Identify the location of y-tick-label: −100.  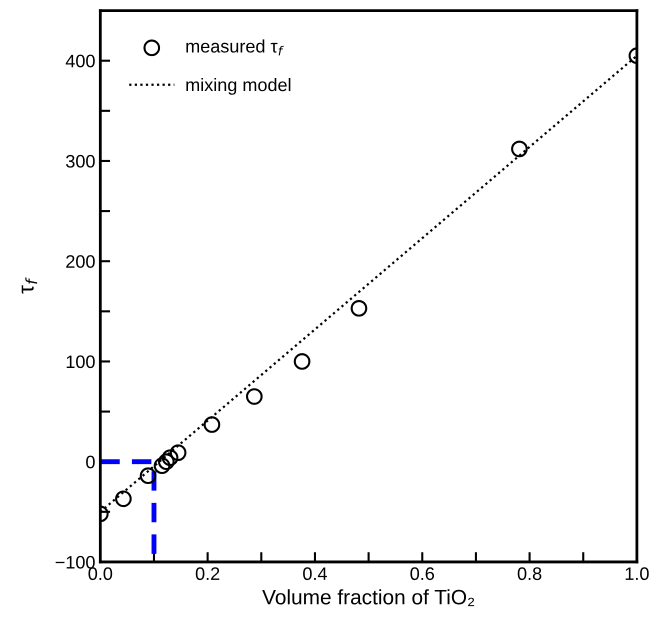
(75, 562).